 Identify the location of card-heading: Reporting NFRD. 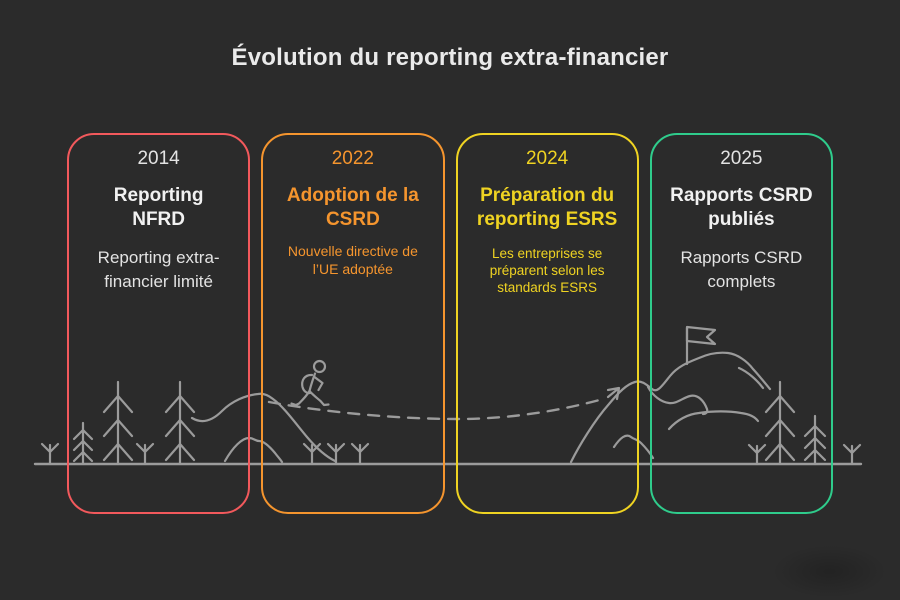
(158, 207).